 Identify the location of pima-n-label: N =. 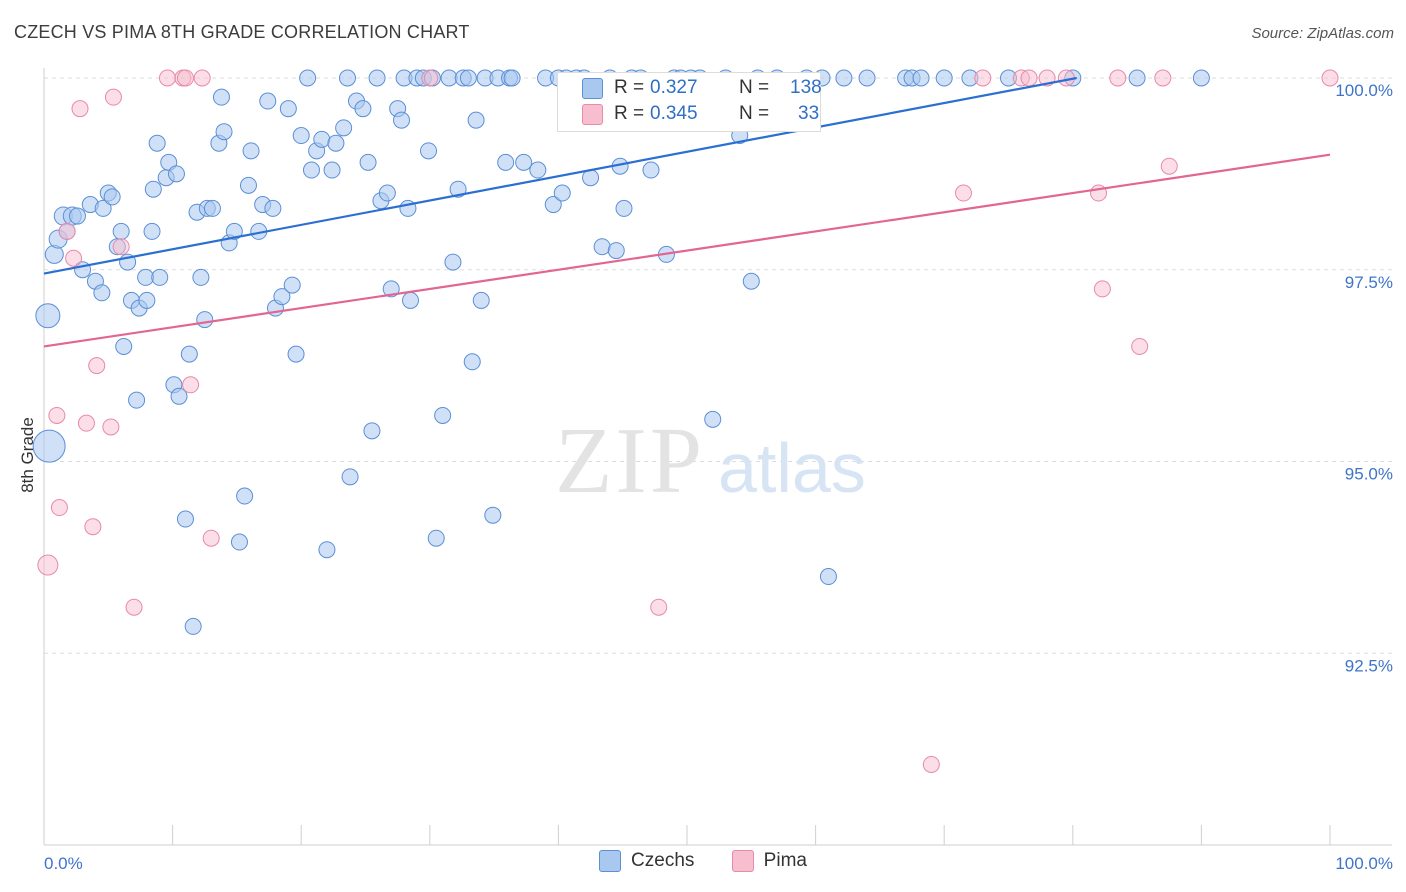
(754, 113).